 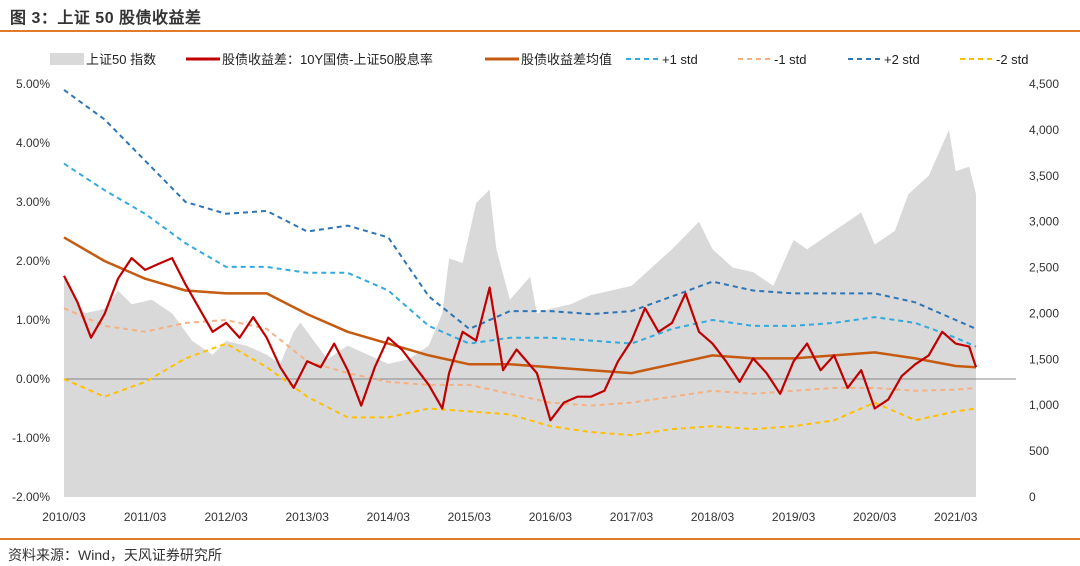 I want to click on legend-label-spread: 股债收益差：10Y国债-上证50股息率, so click(x=327, y=59).